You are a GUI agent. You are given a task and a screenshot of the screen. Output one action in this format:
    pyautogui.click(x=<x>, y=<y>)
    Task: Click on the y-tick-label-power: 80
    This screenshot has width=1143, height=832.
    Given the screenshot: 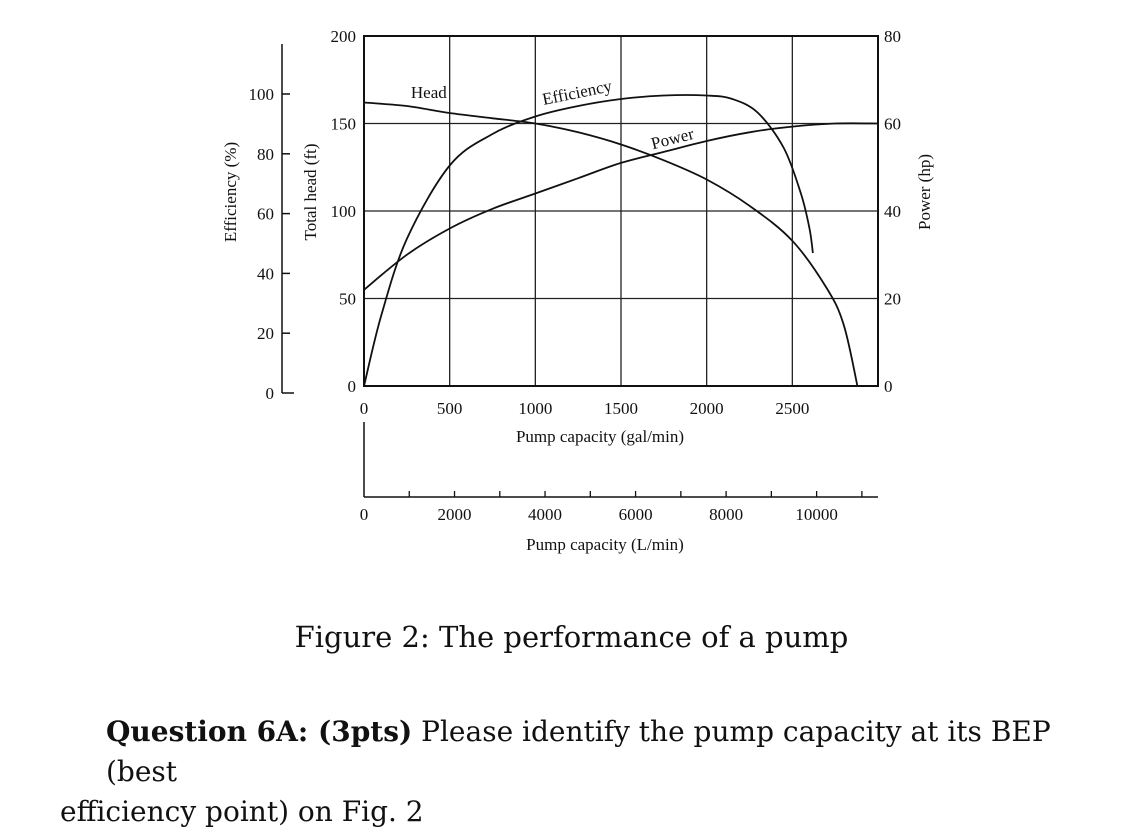 What is the action you would take?
    pyautogui.click(x=892, y=36)
    